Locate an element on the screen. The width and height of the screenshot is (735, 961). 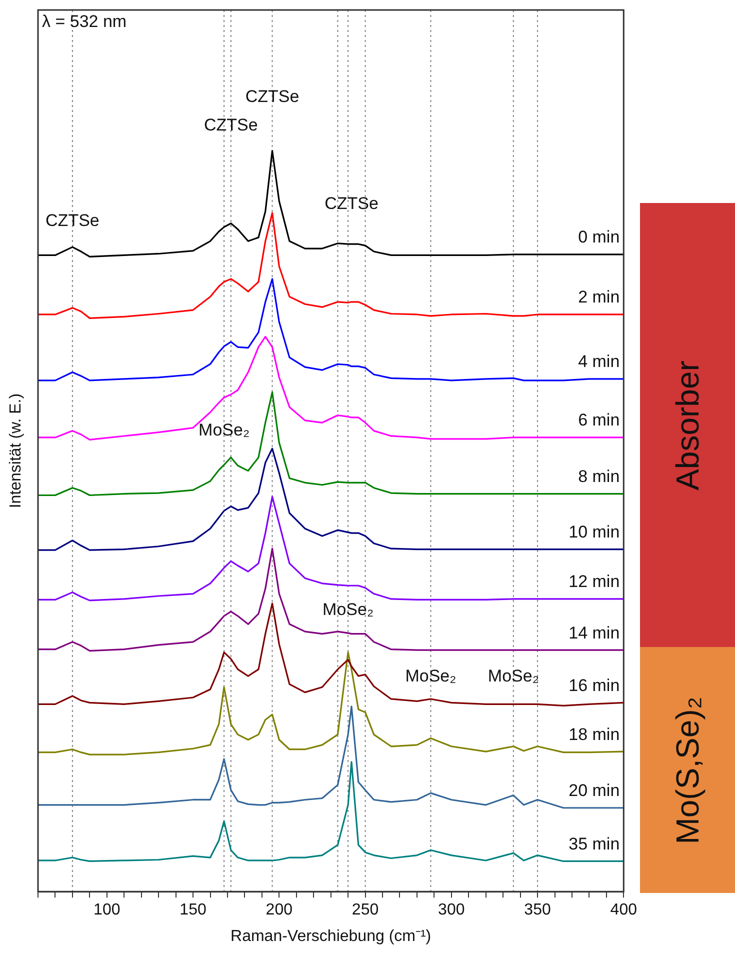
series-label: 0 min is located at coordinates (599, 237).